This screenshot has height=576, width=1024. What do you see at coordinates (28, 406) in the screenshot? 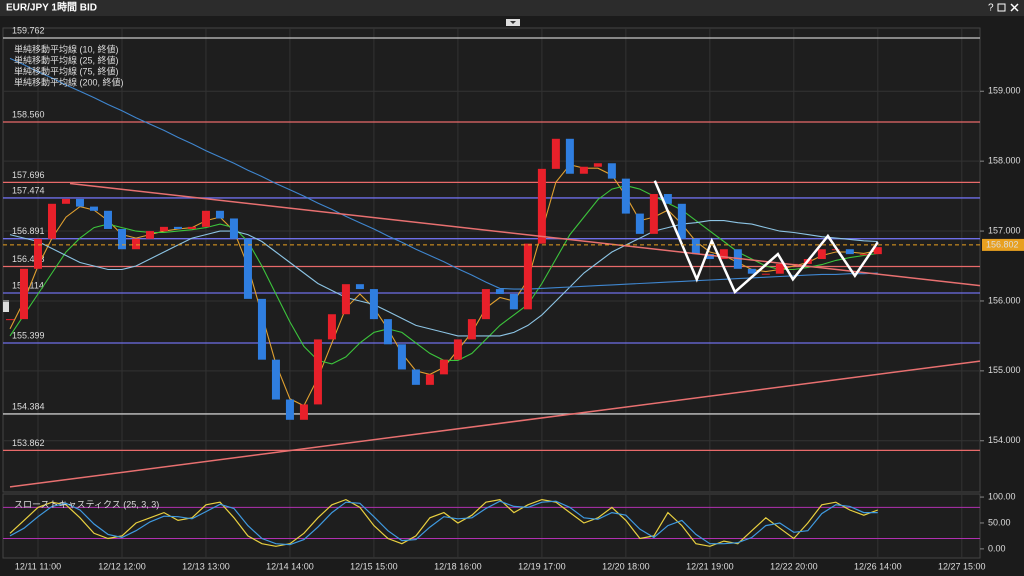
I see `level-label: 154.384` at bounding box center [28, 406].